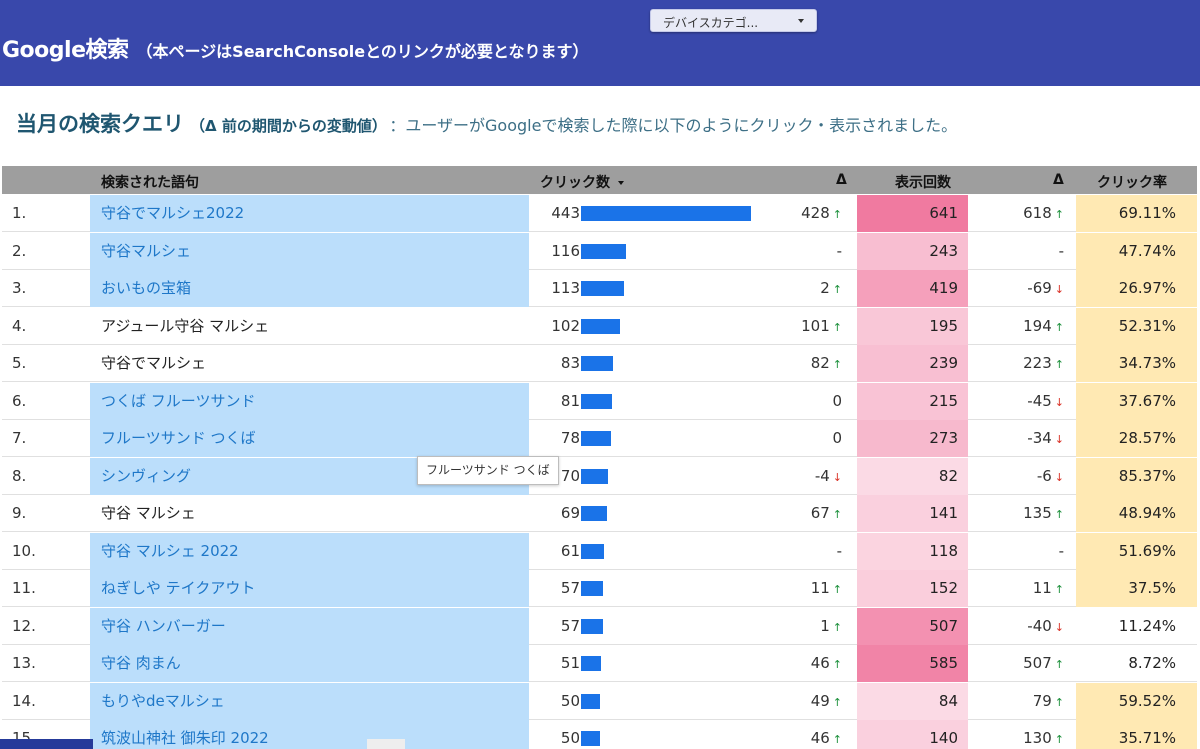 The image size is (1200, 749). Describe the element at coordinates (1136, 551) in the screenshot. I see `ctr-value: 51.69%` at that location.